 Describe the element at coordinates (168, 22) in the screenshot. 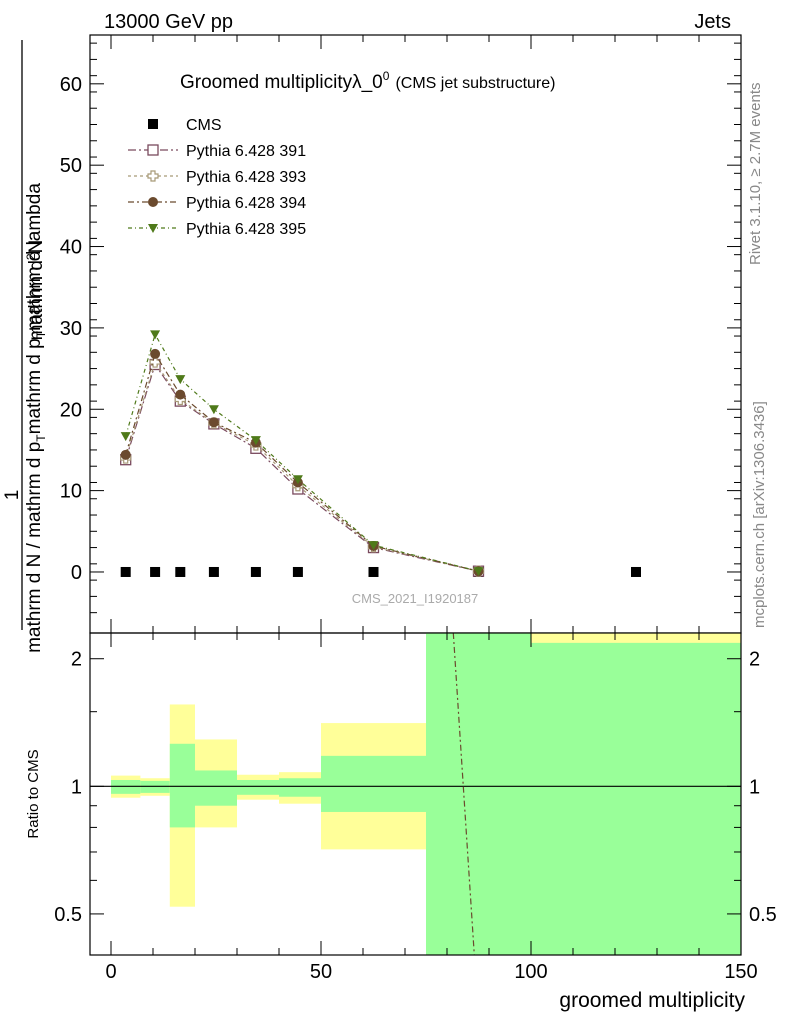

I see `header-energy: 13000 GeV pp` at that location.